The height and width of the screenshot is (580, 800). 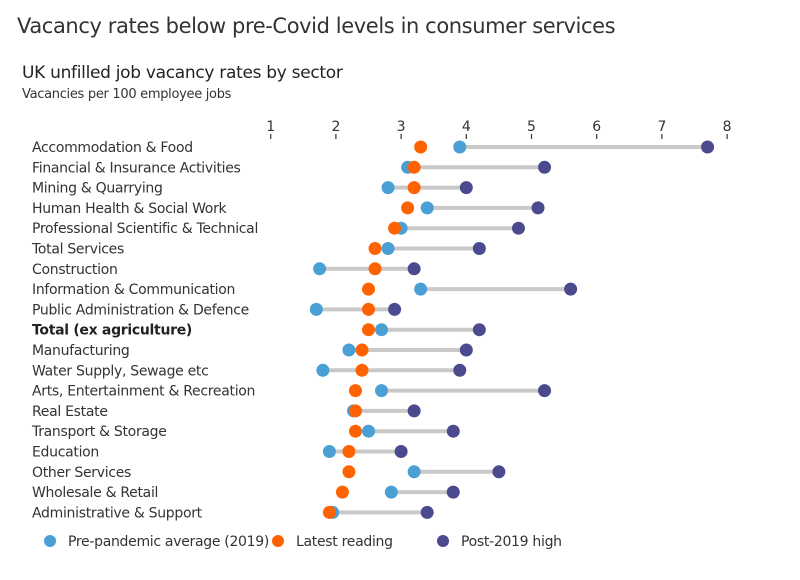 What do you see at coordinates (182, 73) in the screenshot?
I see `chart-title: UK unfilled job vacancy rates by sector` at bounding box center [182, 73].